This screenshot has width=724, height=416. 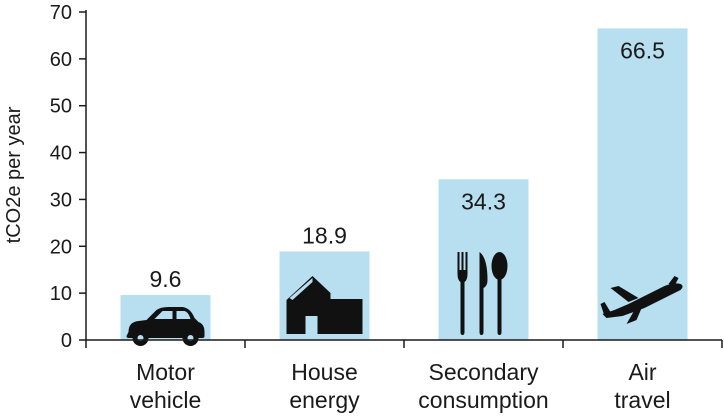 What do you see at coordinates (324, 235) in the screenshot?
I see `value-label: 18.9` at bounding box center [324, 235].